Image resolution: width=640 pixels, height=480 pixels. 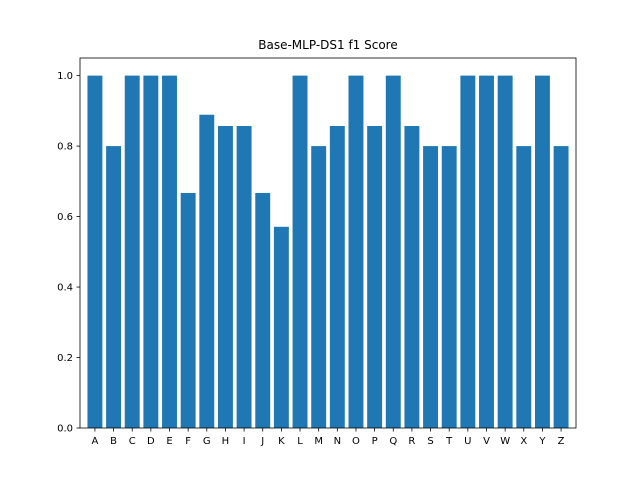 What do you see at coordinates (337, 277) in the screenshot?
I see `bar-n` at bounding box center [337, 277].